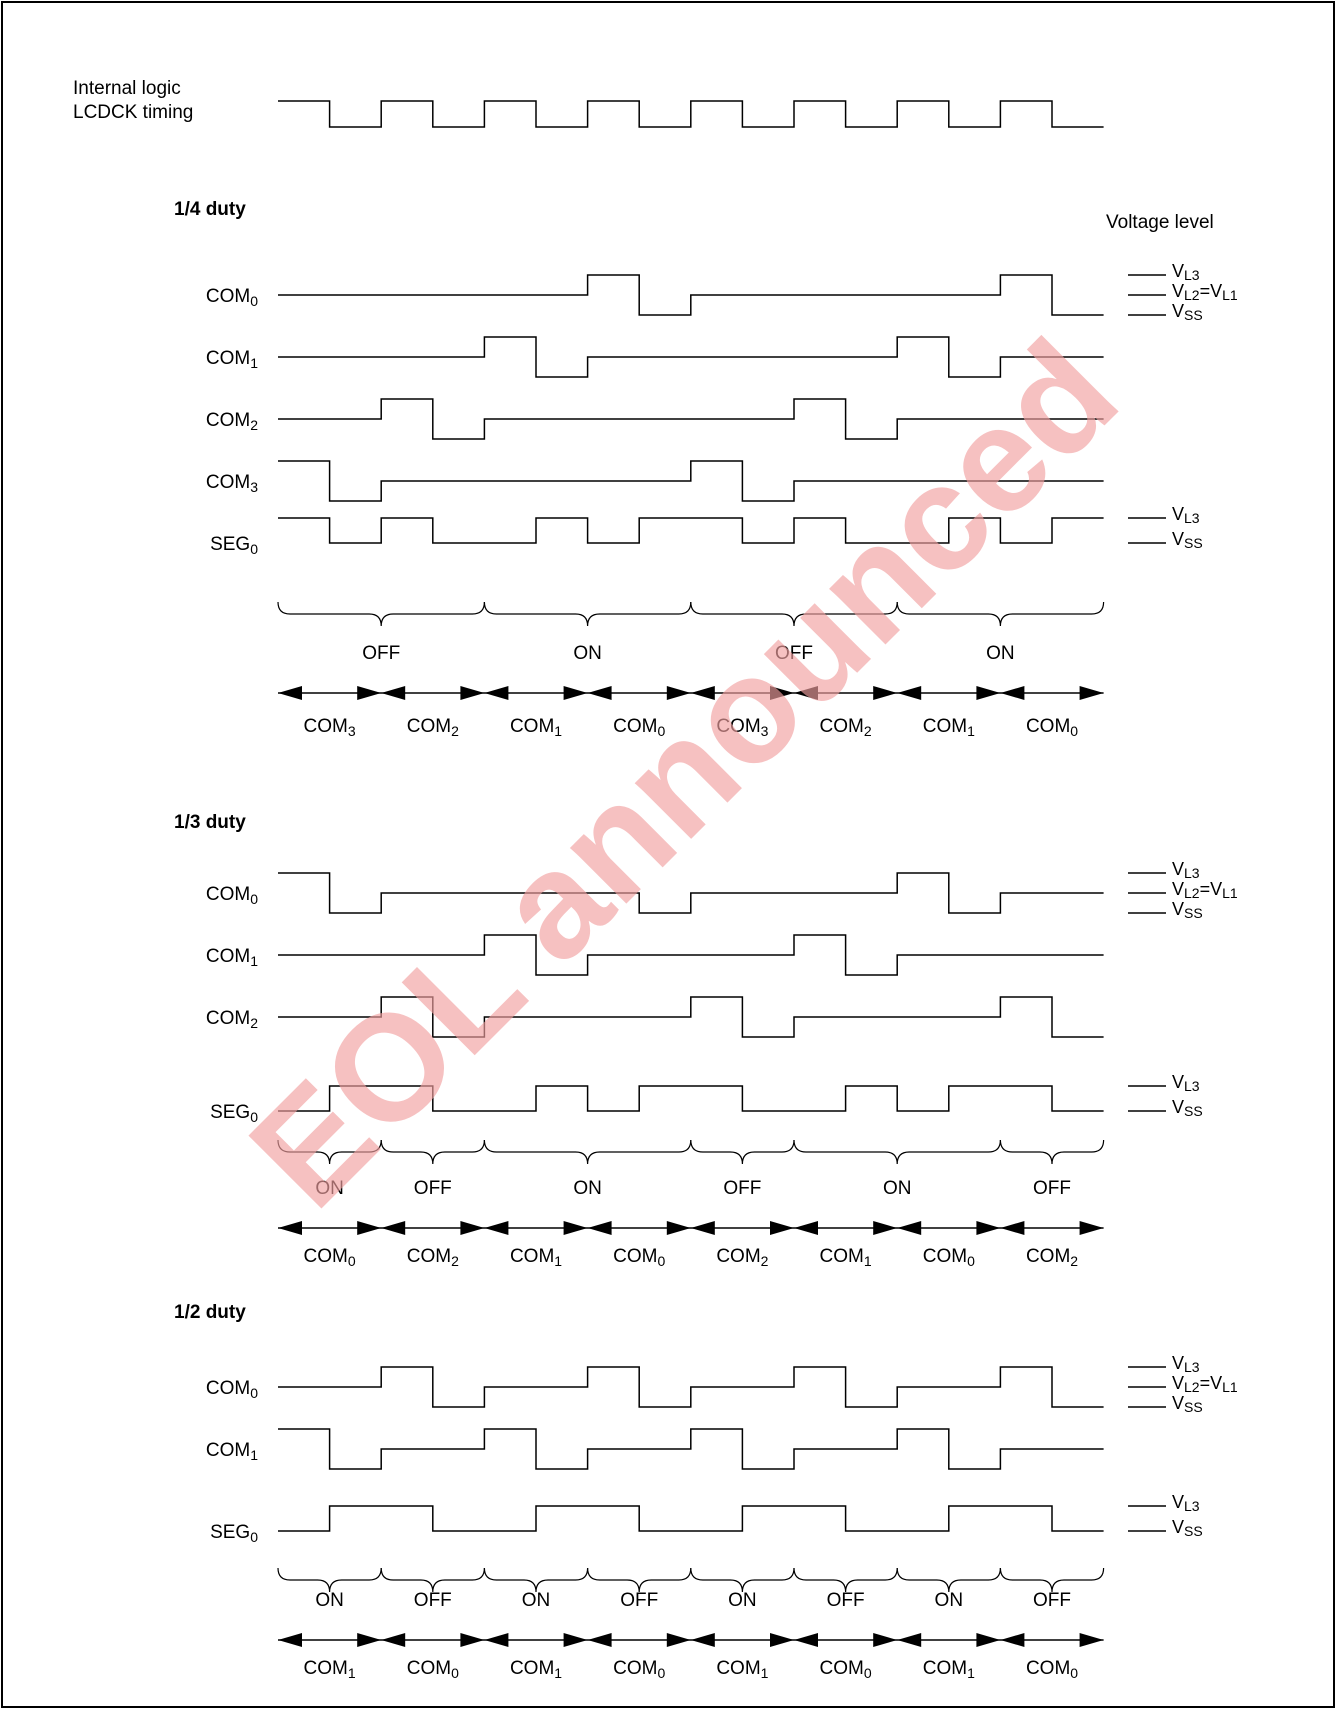 This screenshot has height=1709, width=1336. Describe the element at coordinates (133, 112) in the screenshot. I see `lcdck-label-line2: LCDCK timing` at that location.